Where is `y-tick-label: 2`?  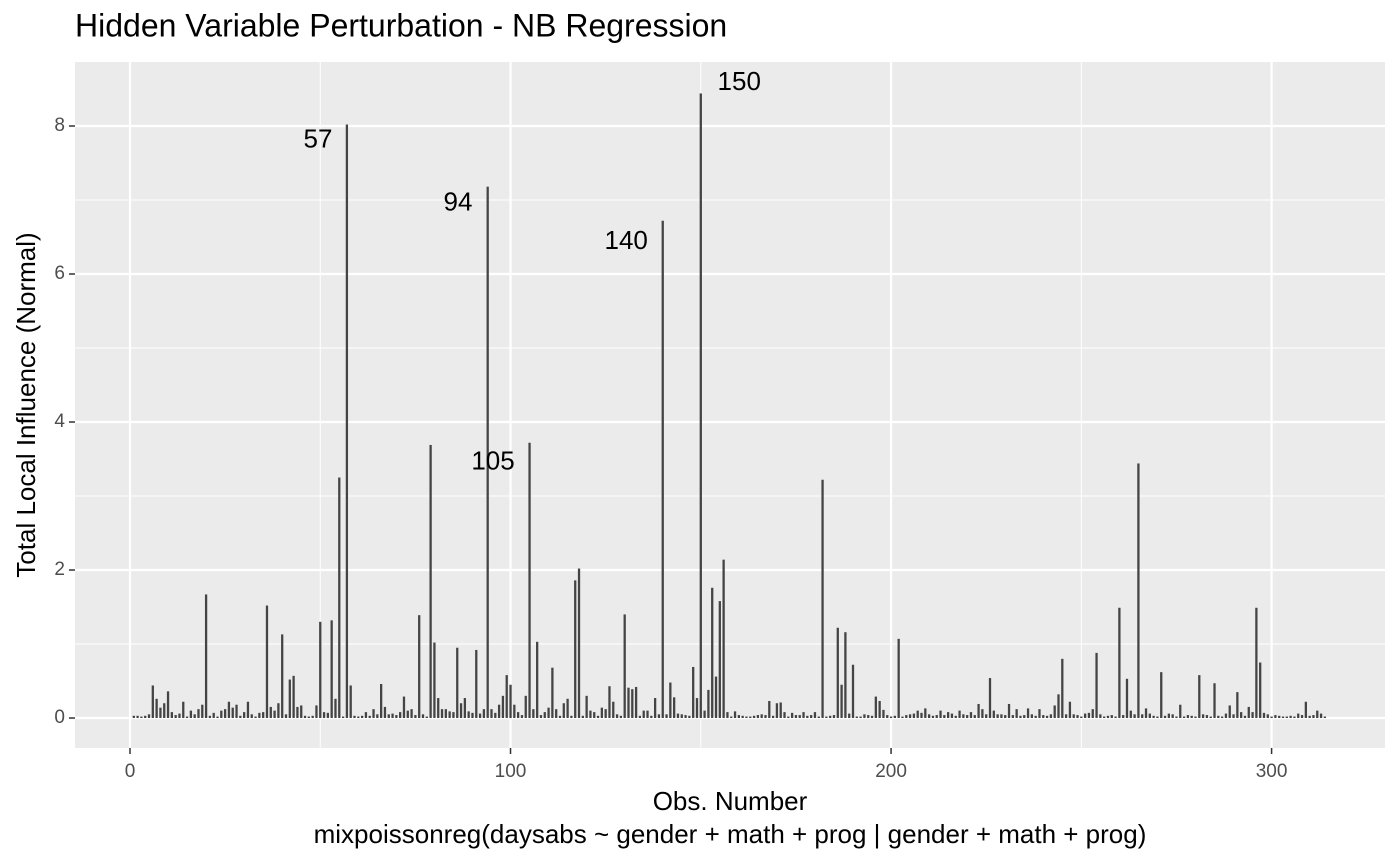 y-tick-label: 2 is located at coordinates (59, 569).